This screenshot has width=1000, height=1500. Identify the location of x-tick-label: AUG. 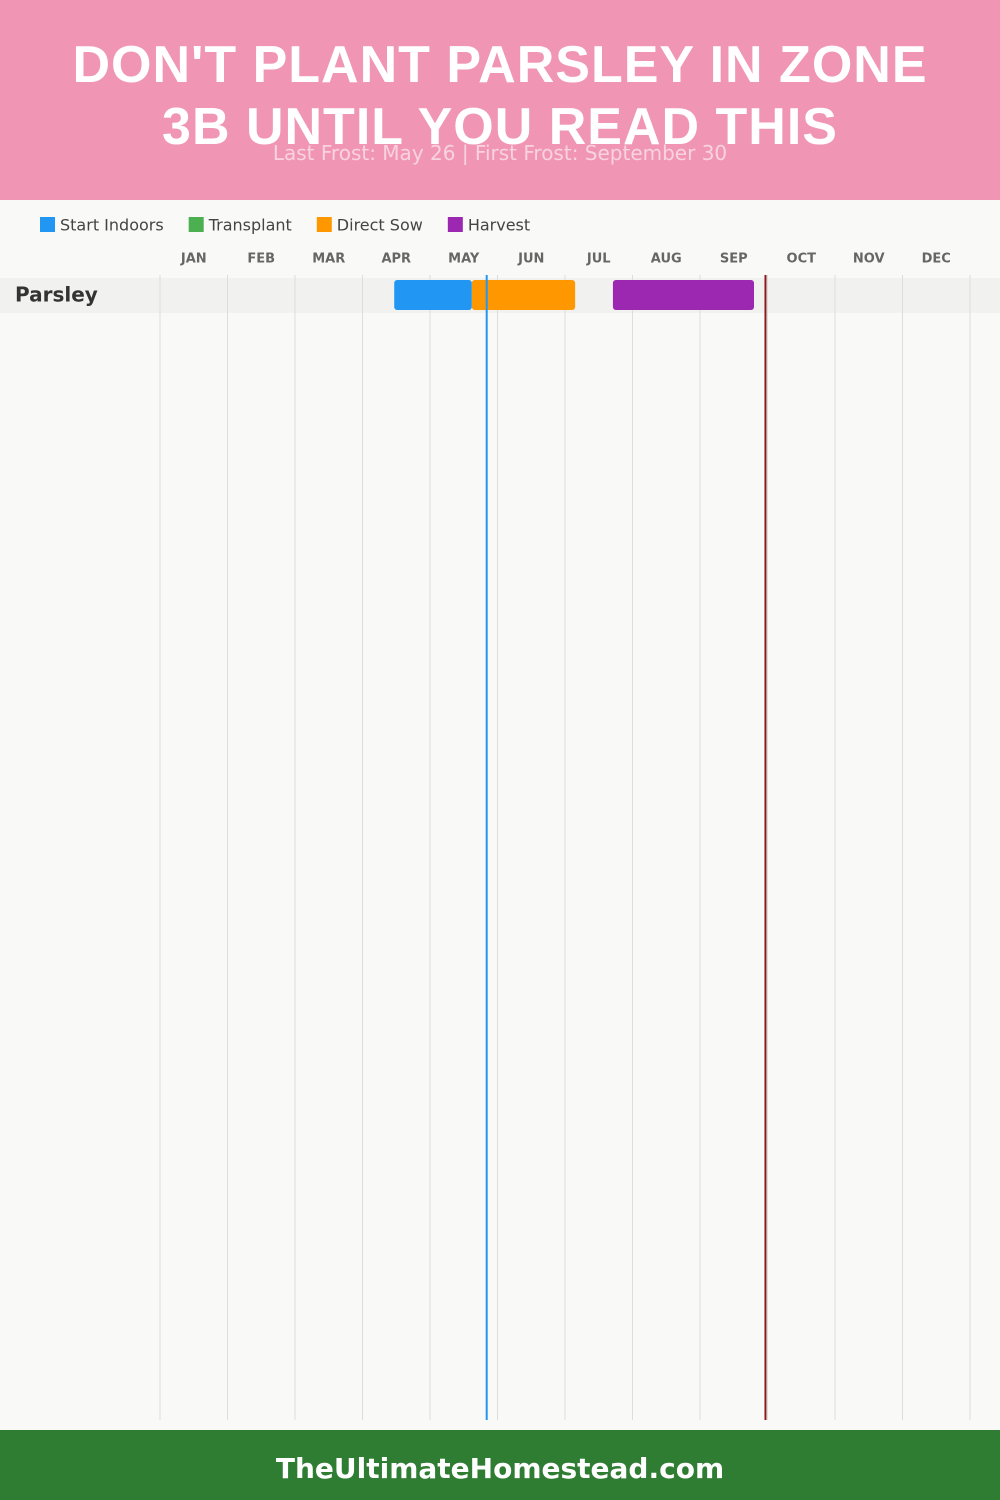
(666, 259).